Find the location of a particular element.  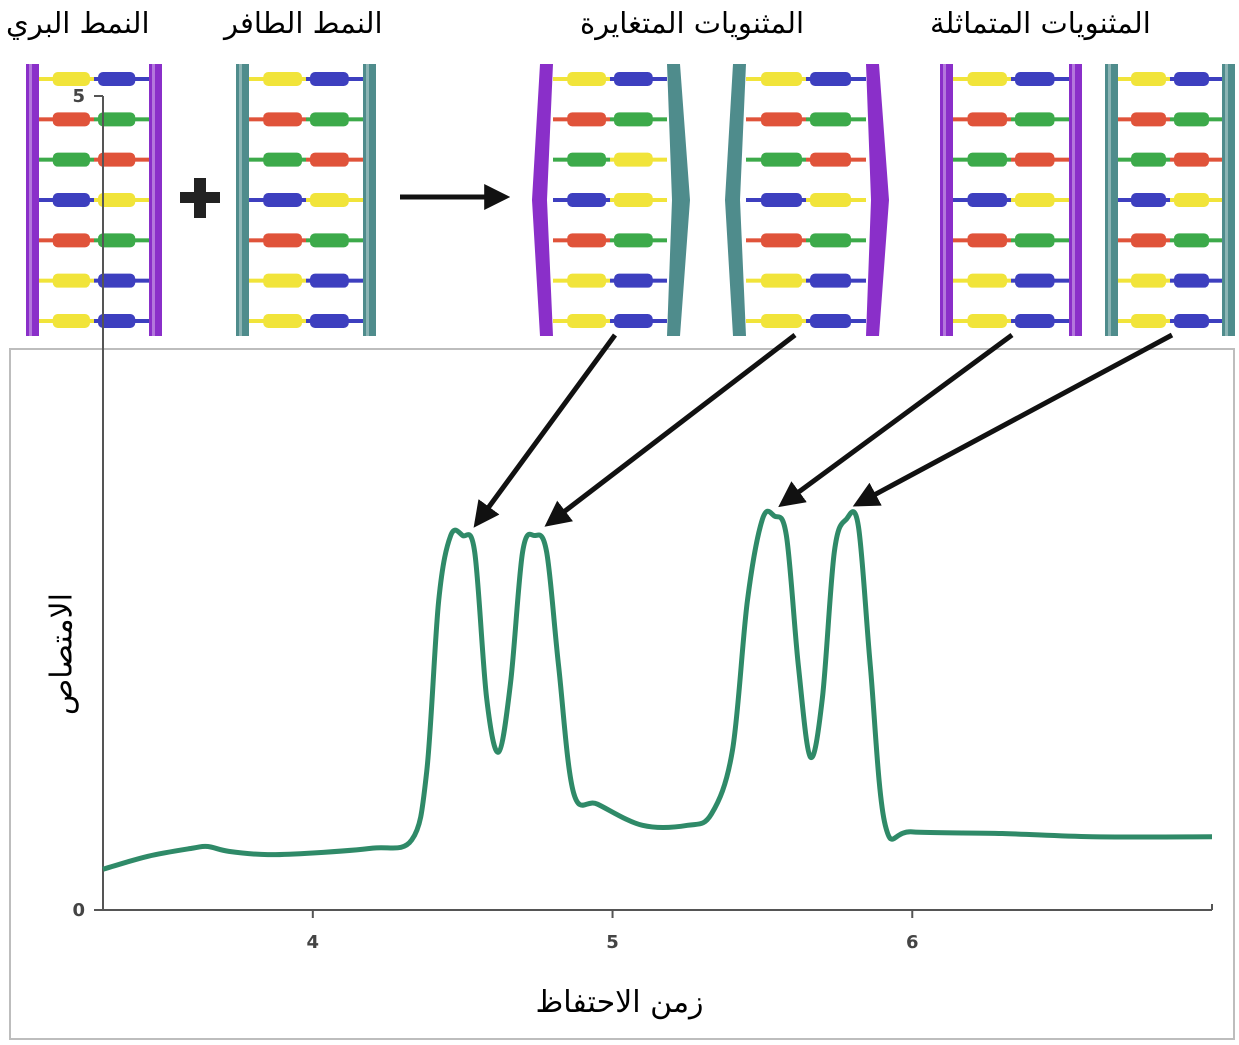

y-tick-label: 0 is located at coordinates (78, 910).